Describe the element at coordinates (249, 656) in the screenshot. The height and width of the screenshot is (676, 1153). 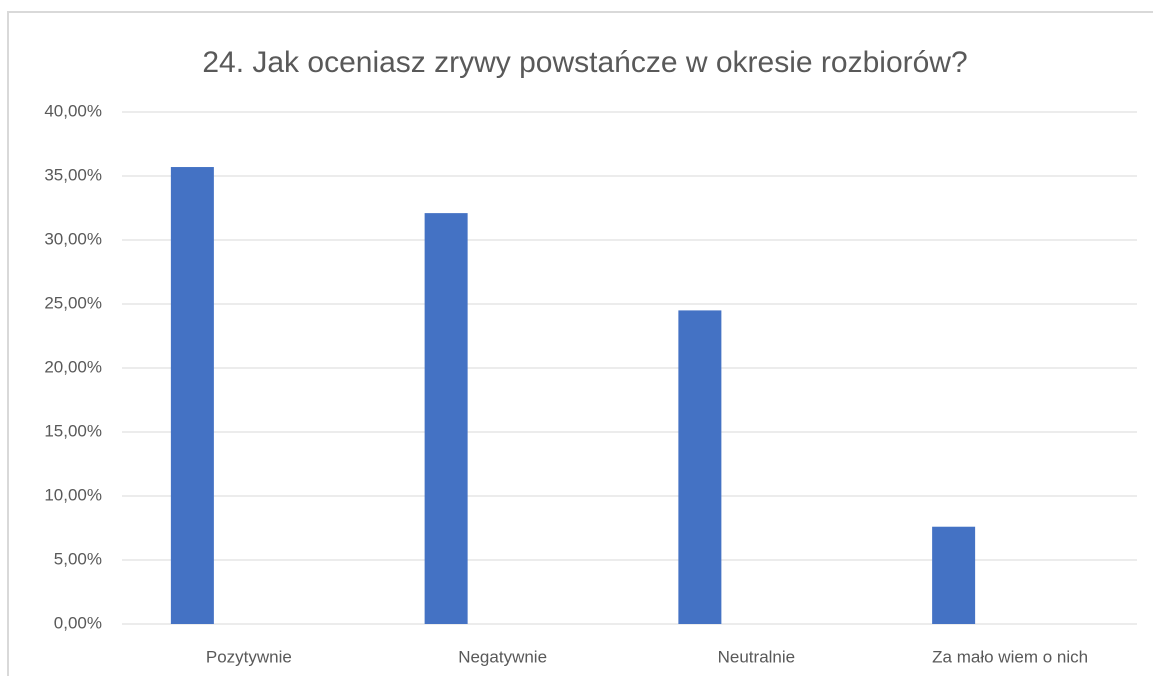
I see `x-tick-label: Pozytywnie` at that location.